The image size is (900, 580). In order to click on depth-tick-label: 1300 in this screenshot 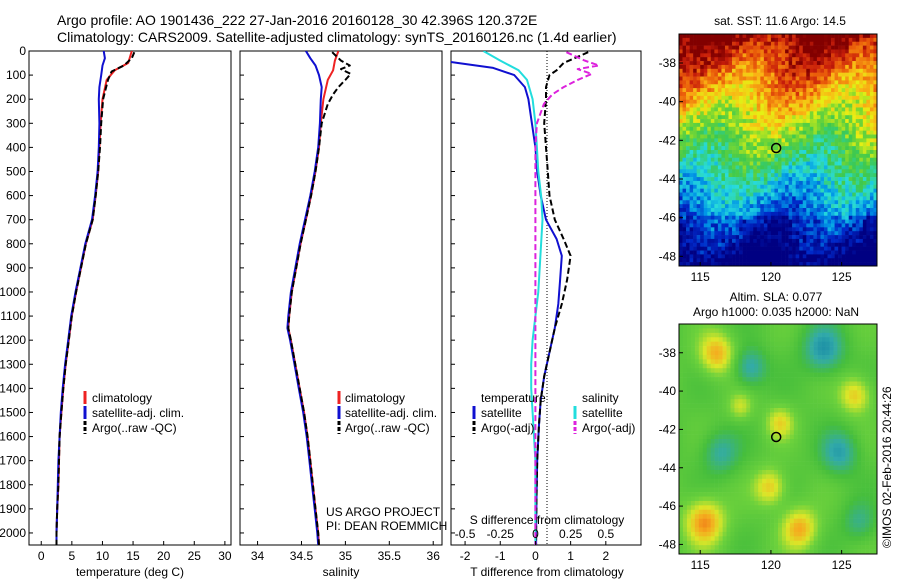, I will do `click(13, 364)`.